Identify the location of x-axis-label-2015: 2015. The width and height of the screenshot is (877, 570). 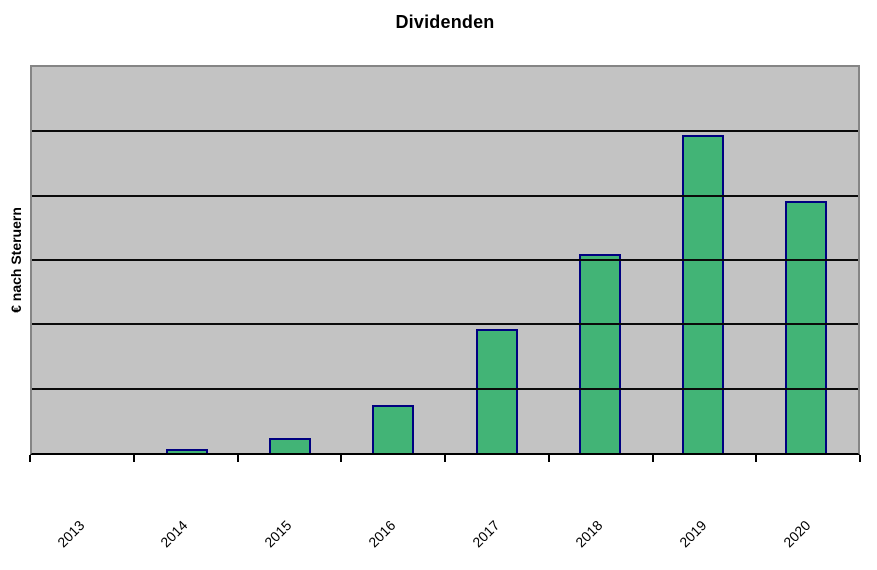
(278, 534).